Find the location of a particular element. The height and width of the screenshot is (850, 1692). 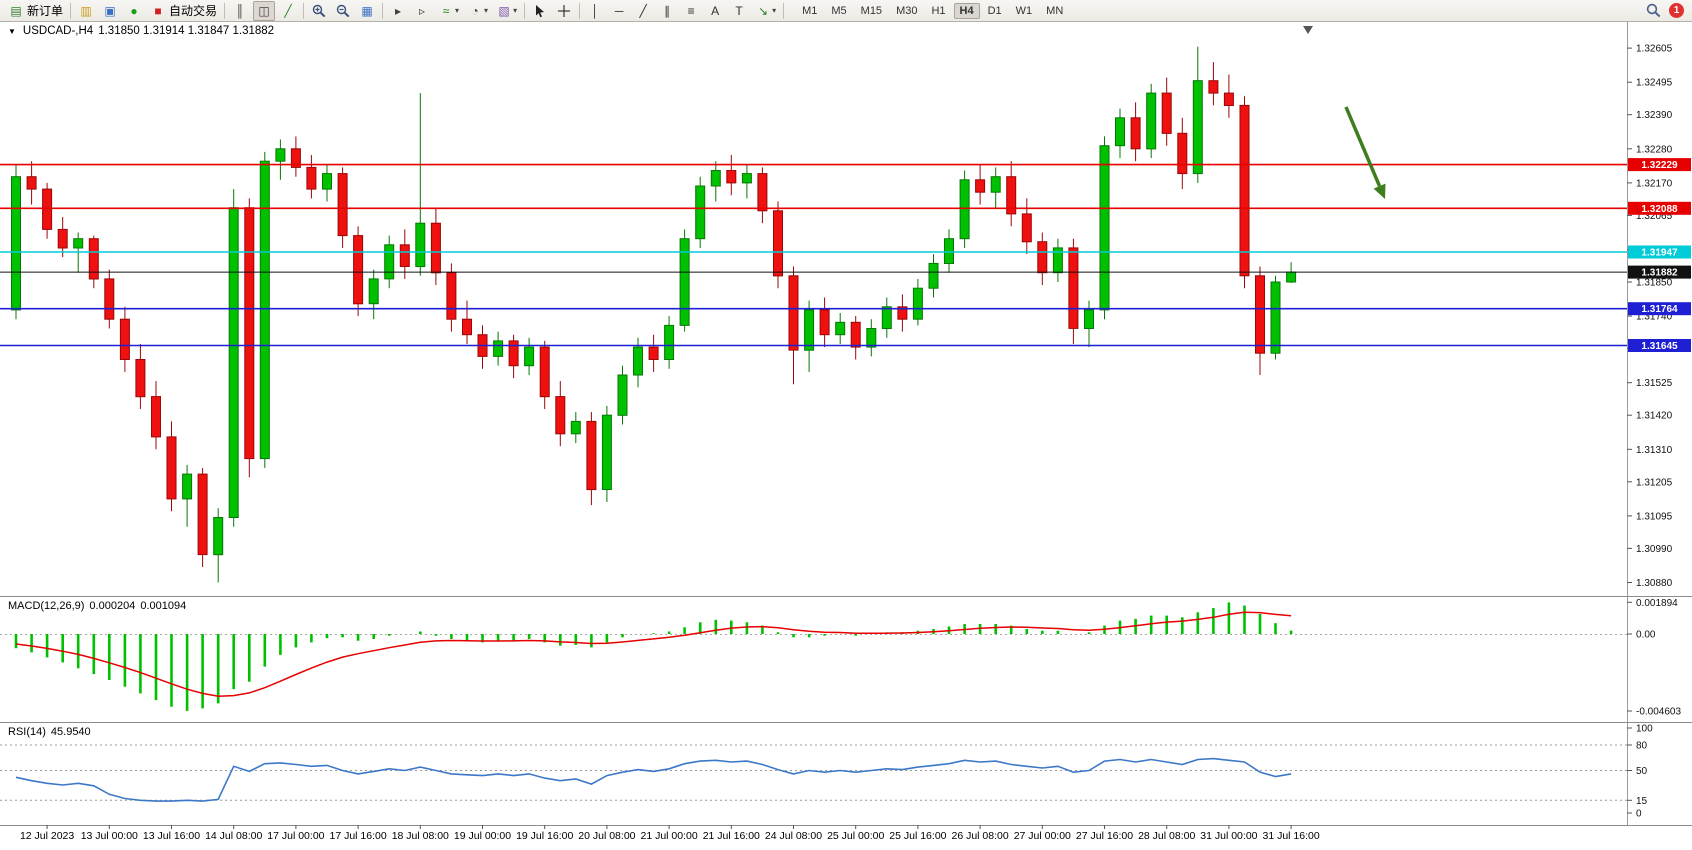

indicators-icon: ≈ is located at coordinates (446, 10).